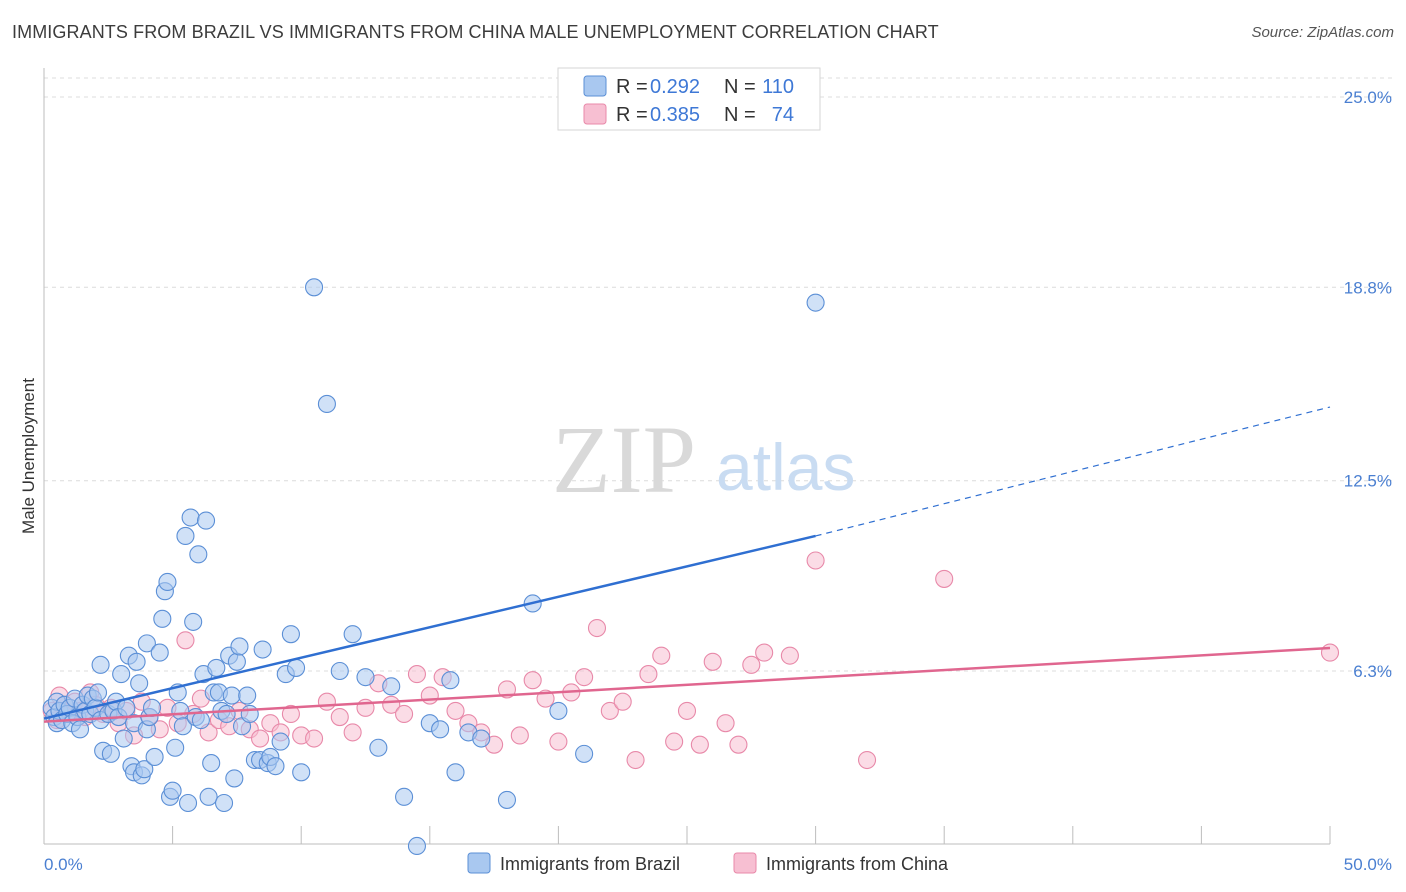  What do you see at coordinates (687, 684) in the screenshot?
I see `china-trend-line` at bounding box center [687, 684].